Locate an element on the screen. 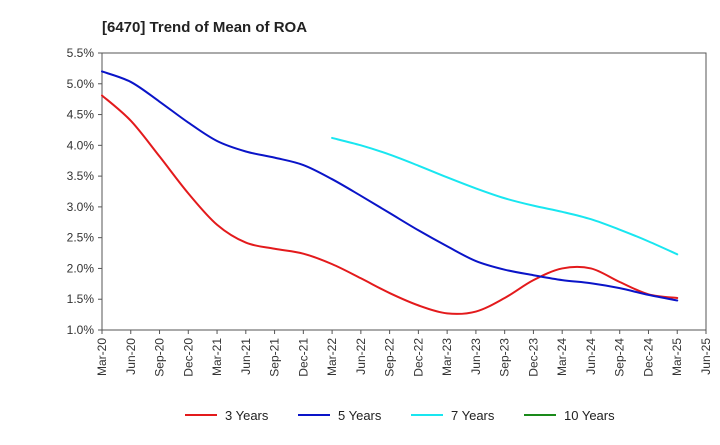  x-tick-label: Jun-23 is located at coordinates (476, 356).